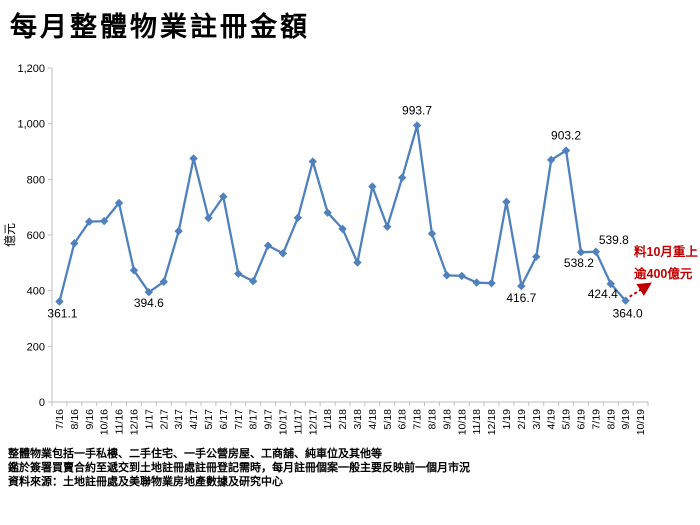 This screenshot has width=700, height=525. What do you see at coordinates (611, 419) in the screenshot?
I see `svg-text: 8/19` at bounding box center [611, 419].